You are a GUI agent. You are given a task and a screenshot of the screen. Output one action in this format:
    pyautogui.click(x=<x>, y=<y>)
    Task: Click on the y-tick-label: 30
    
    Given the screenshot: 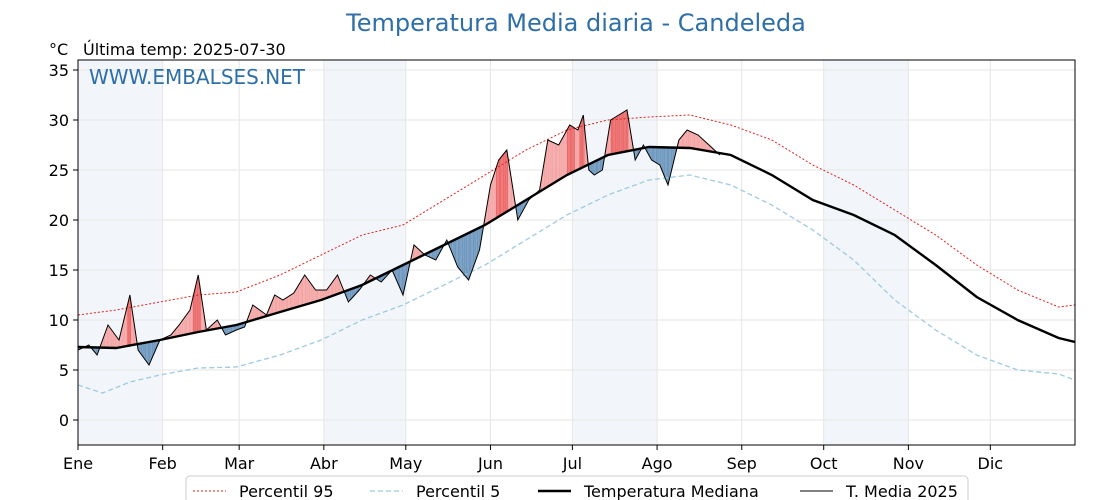 What is the action you would take?
    pyautogui.click(x=59, y=120)
    